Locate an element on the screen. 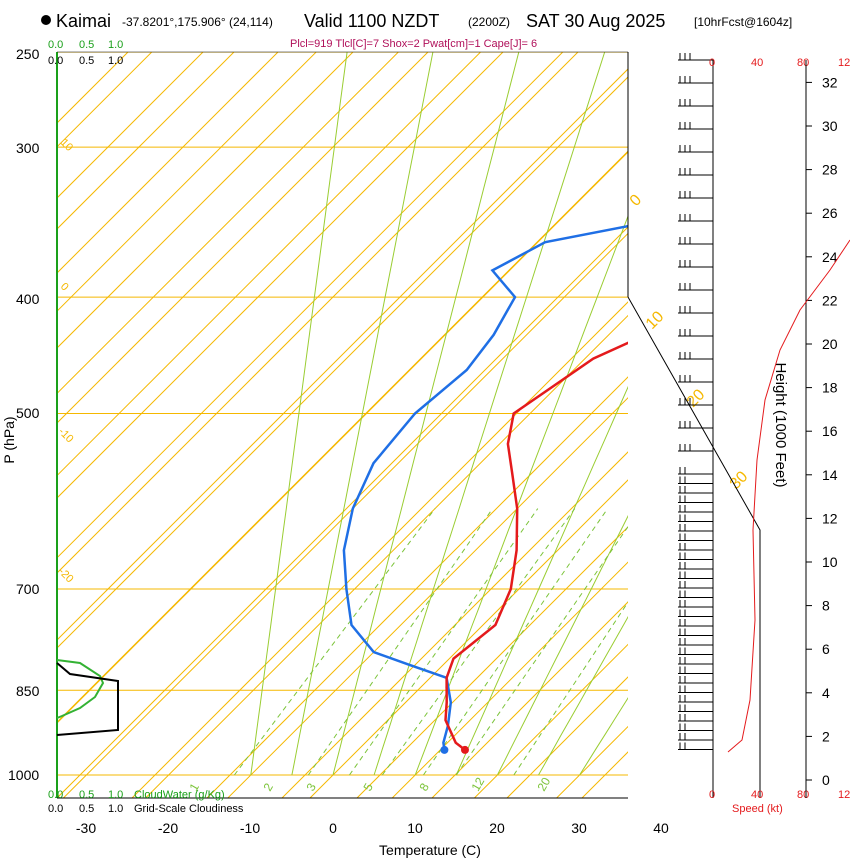 This screenshot has width=850, height=860. cloudiness-profile is located at coordinates (87, 699).